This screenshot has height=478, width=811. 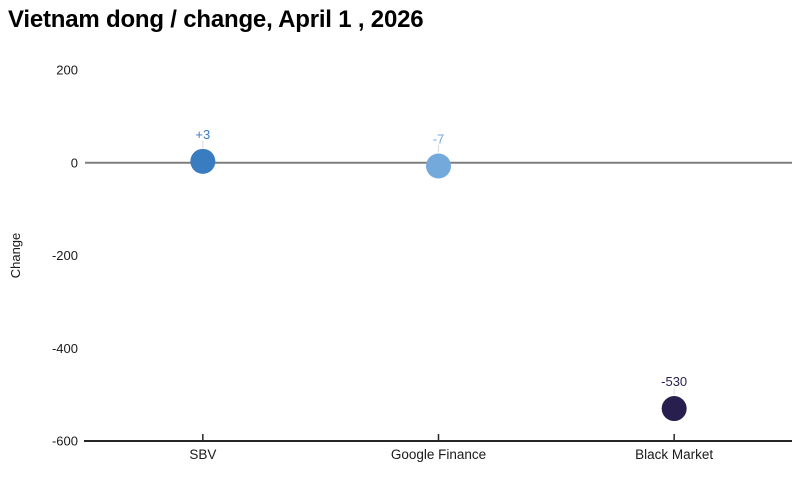 What do you see at coordinates (15, 256) in the screenshot?
I see `y-axis-title: Change` at bounding box center [15, 256].